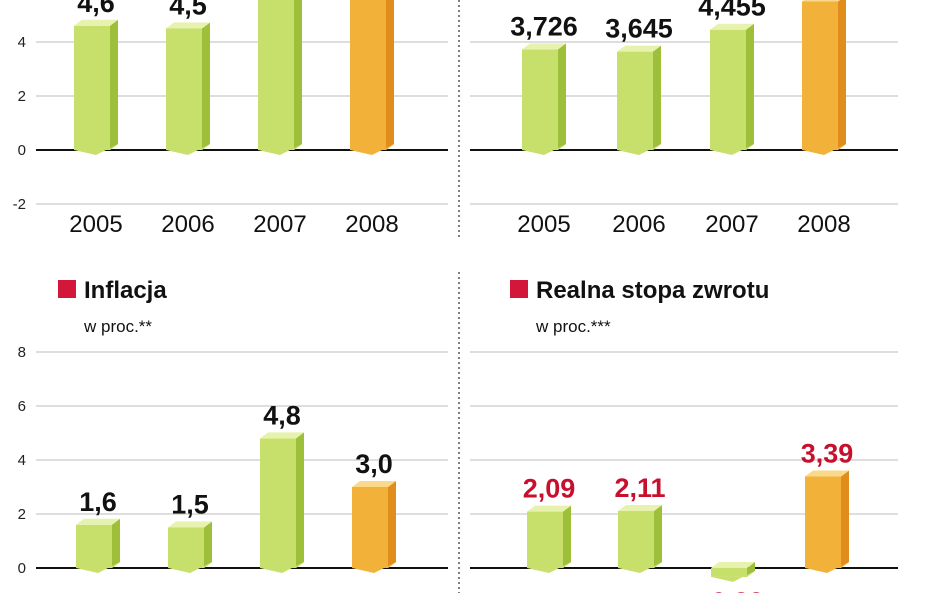 This screenshot has height=593, width=948. Describe the element at coordinates (22, 568) in the screenshot. I see `y-tick-label: 0` at that location.